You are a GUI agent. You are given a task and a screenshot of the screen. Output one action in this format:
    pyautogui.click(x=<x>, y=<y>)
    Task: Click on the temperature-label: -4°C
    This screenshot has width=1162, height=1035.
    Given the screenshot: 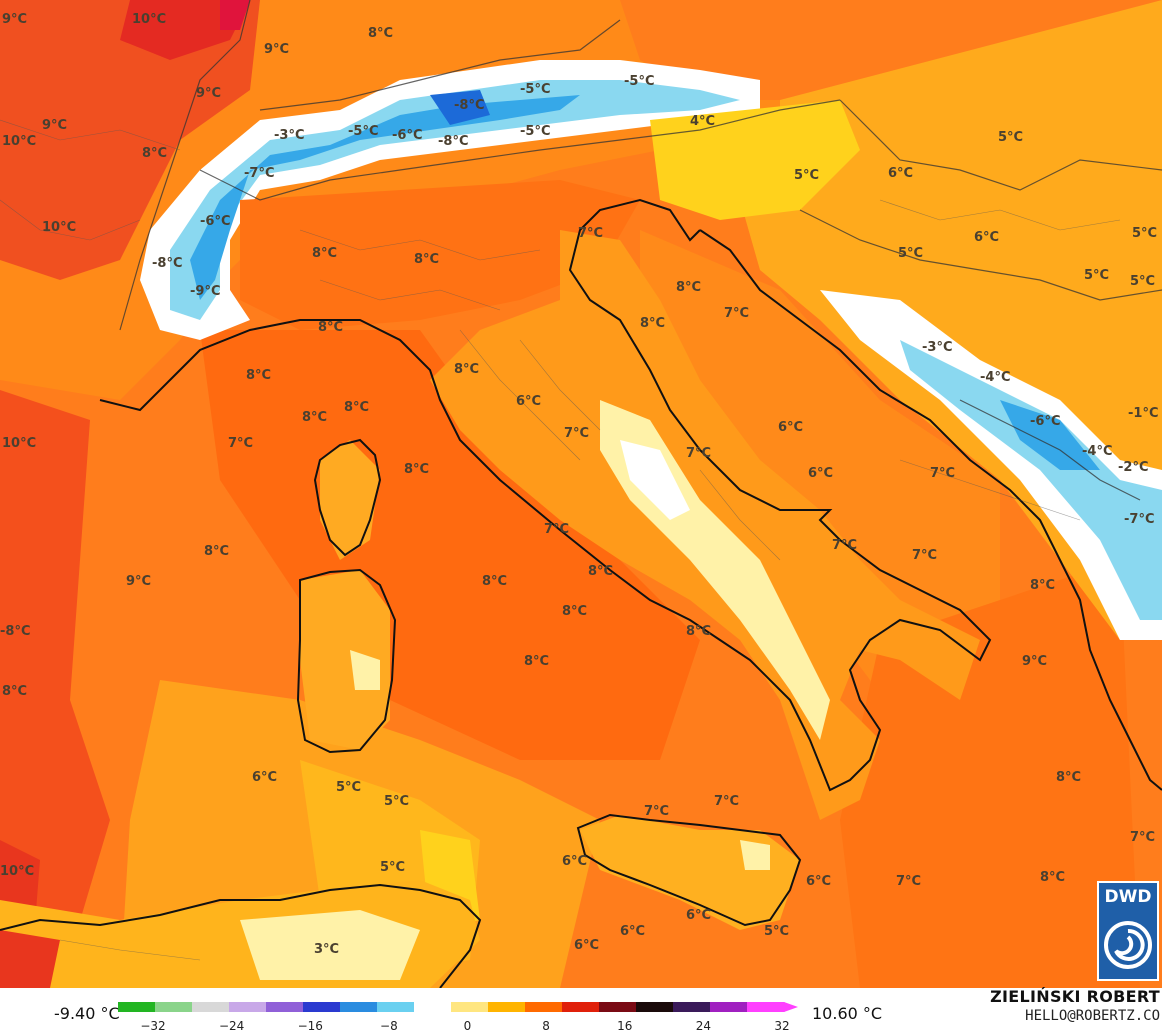 What is the action you would take?
    pyautogui.click(x=1097, y=451)
    